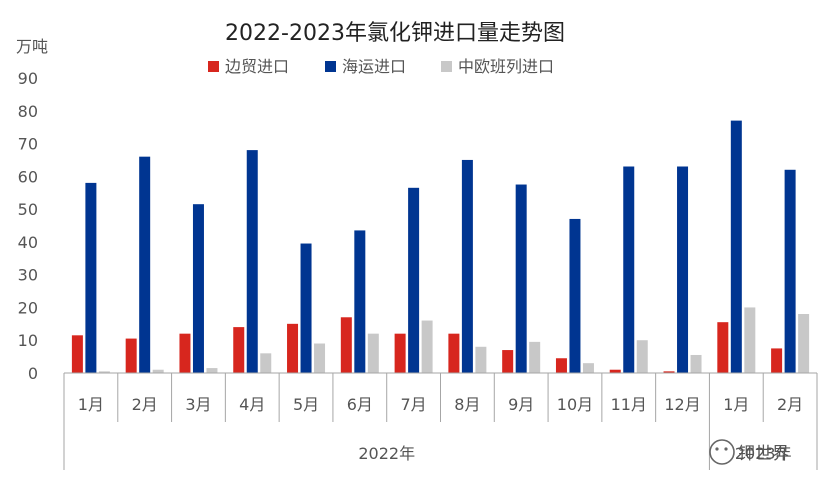 The height and width of the screenshot is (486, 830). Describe the element at coordinates (33, 373) in the screenshot. I see `y-tick-label: 0` at that location.